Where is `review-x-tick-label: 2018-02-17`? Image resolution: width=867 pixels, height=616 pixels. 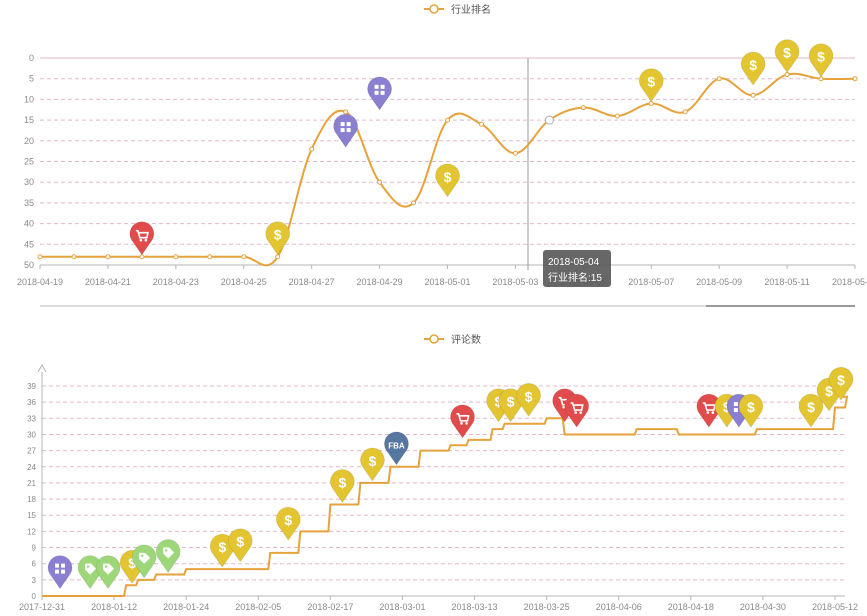 review-x-tick-label: 2018-02-17 is located at coordinates (330, 607).